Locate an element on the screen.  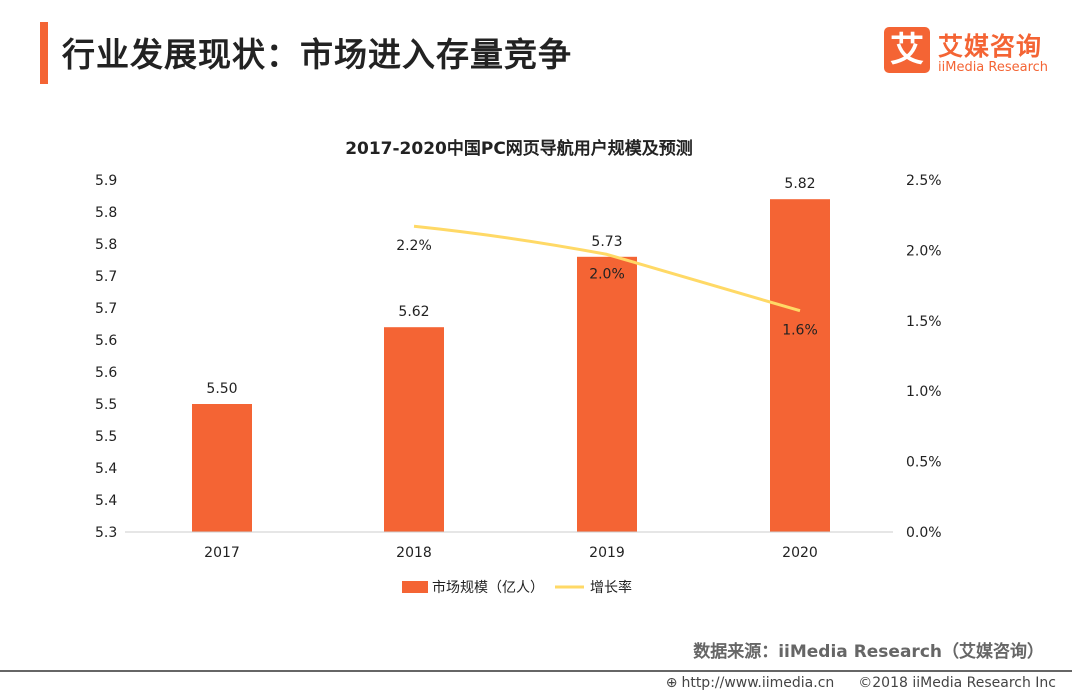
legend: 市场规模（亿人） 增长率 is located at coordinates (517, 587).